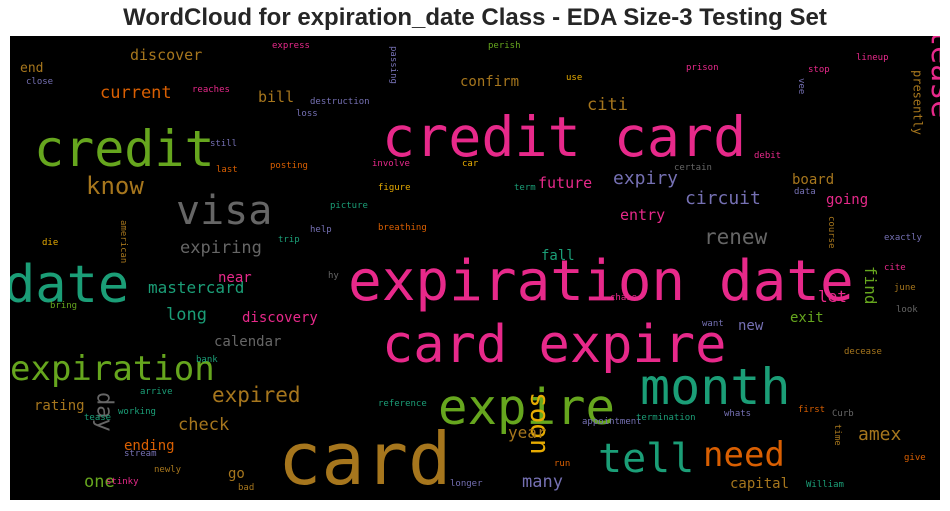  Describe the element at coordinates (276, 97) in the screenshot. I see `word-bill: bill` at that location.